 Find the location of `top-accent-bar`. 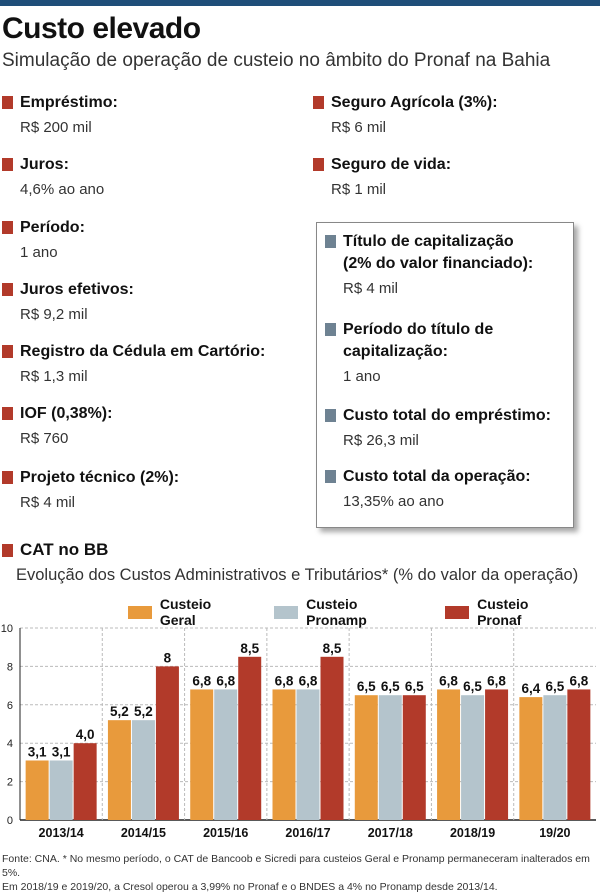

top-accent-bar is located at coordinates (300, 3).